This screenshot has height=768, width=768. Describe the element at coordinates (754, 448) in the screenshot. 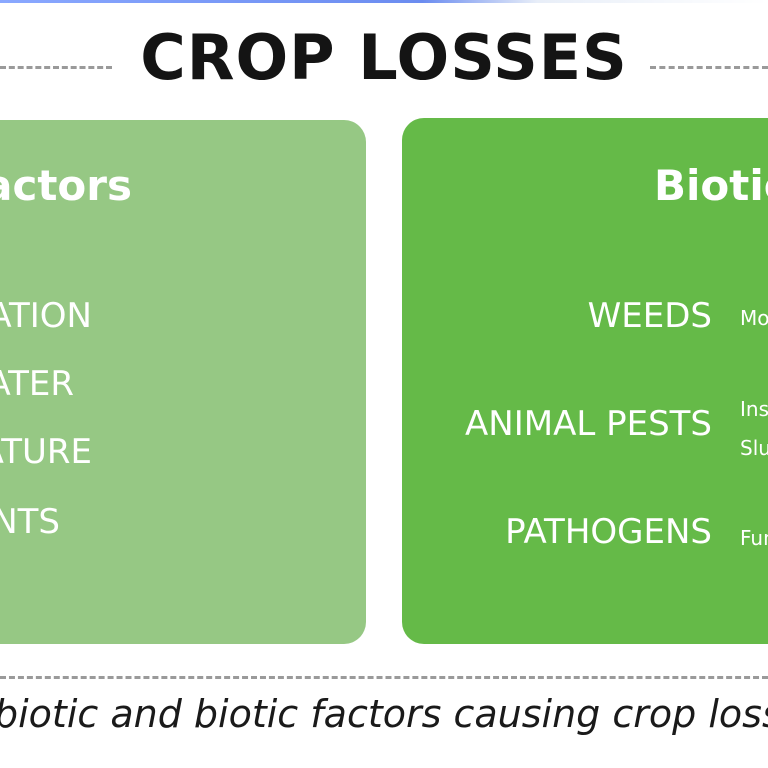

I see `biotic-example-animal-pests-line2: Slugs, Rodents` at that location.